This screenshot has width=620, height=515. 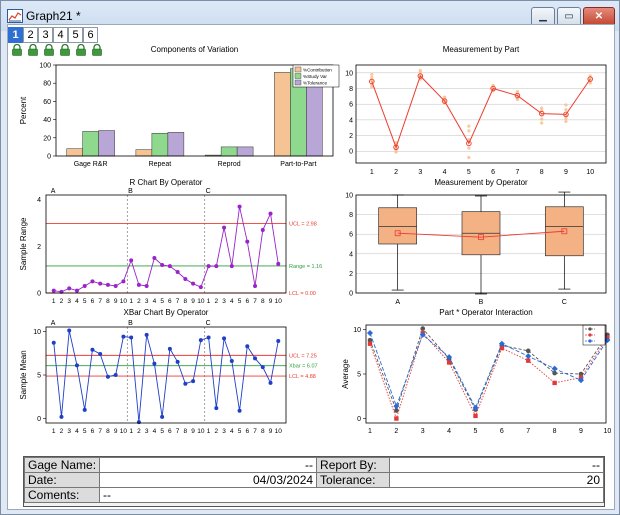 What do you see at coordinates (194, 110) in the screenshot?
I see `plot-frame` at bounding box center [194, 110].